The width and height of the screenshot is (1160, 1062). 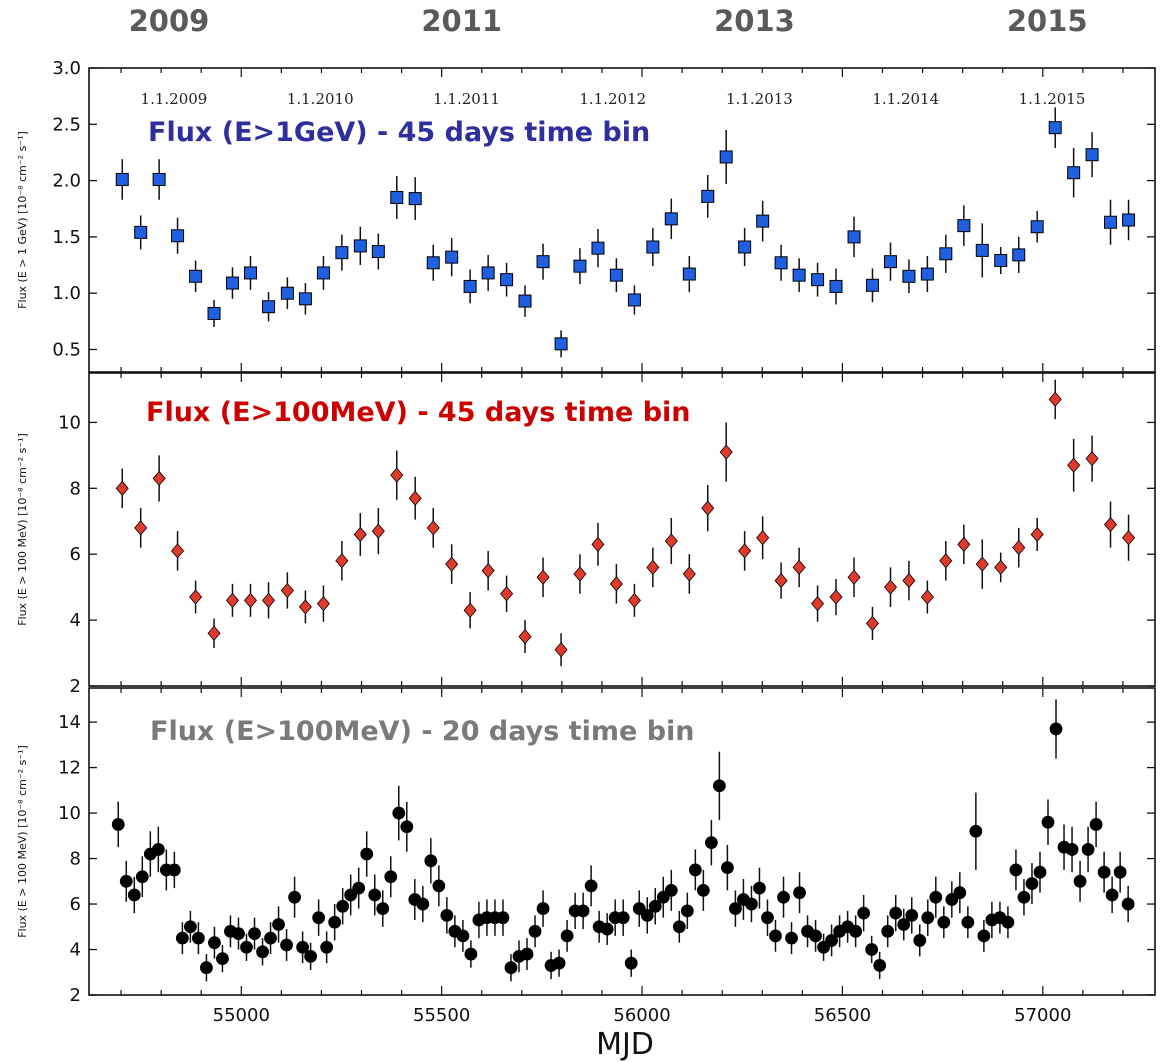 I want to click on x-tick-label: 55000, so click(x=241, y=1015).